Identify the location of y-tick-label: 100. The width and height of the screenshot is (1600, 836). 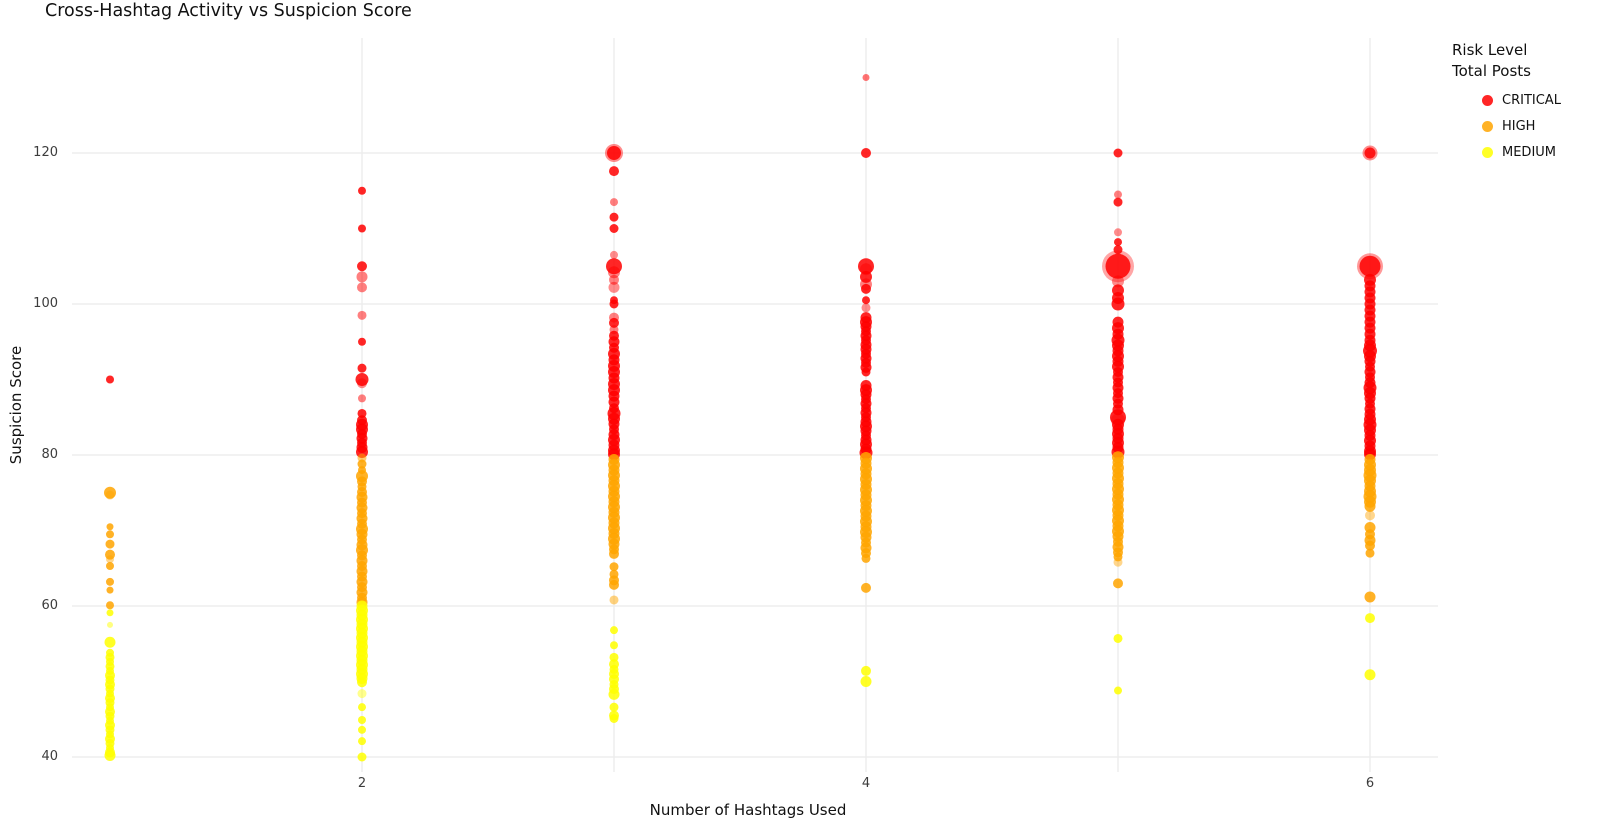
(45, 303).